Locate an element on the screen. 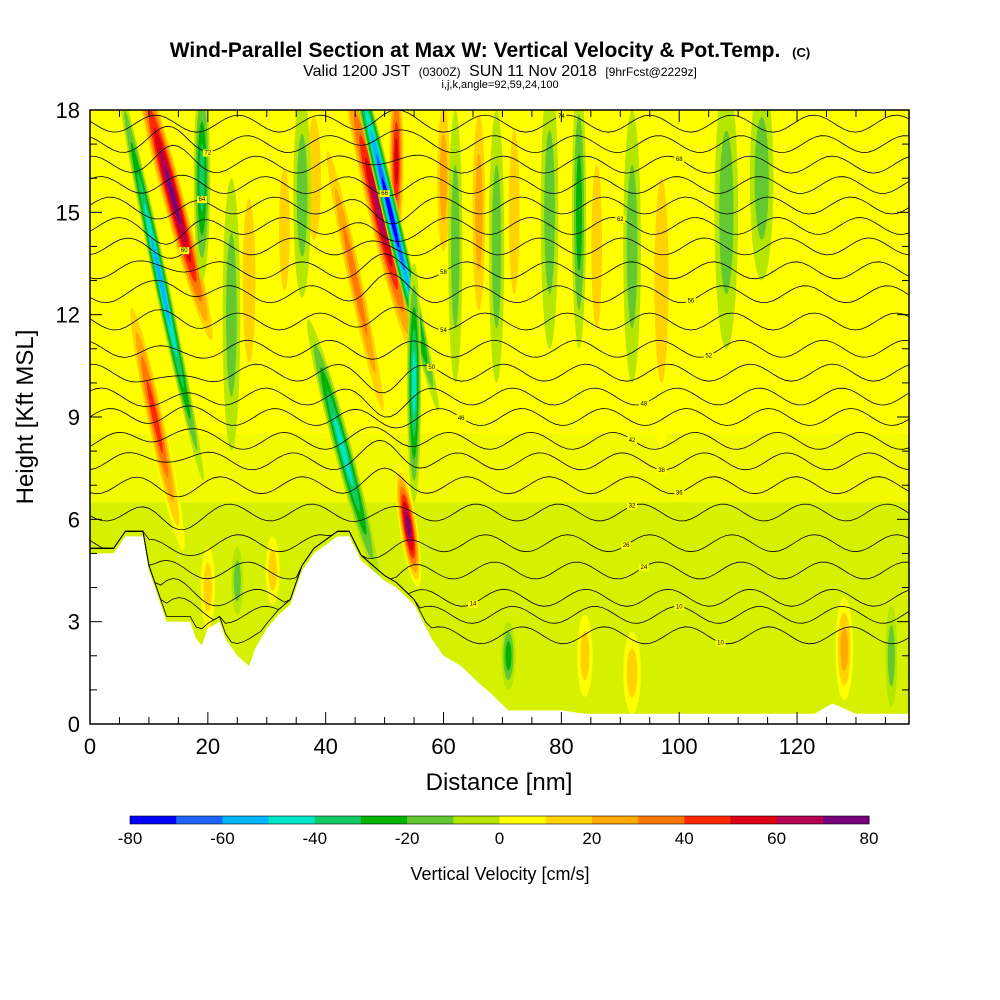 The width and height of the screenshot is (1000, 1000). theta-contour-label: 62 is located at coordinates (620, 220).